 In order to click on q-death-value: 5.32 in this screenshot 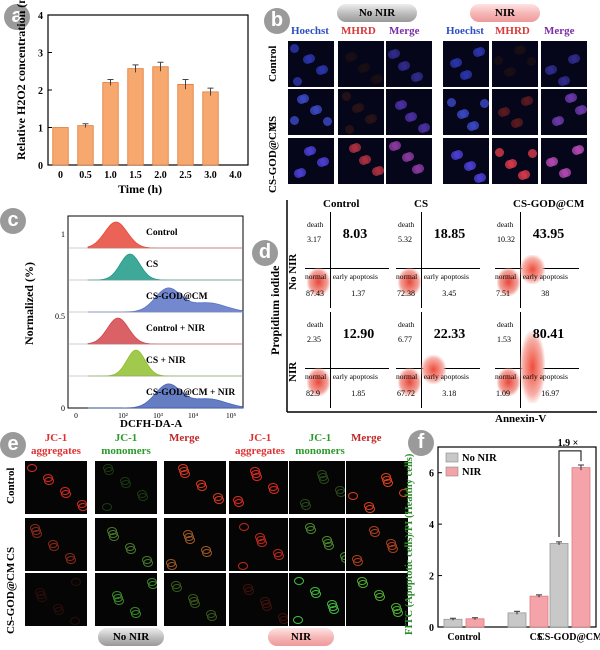, I will do `click(405, 240)`.